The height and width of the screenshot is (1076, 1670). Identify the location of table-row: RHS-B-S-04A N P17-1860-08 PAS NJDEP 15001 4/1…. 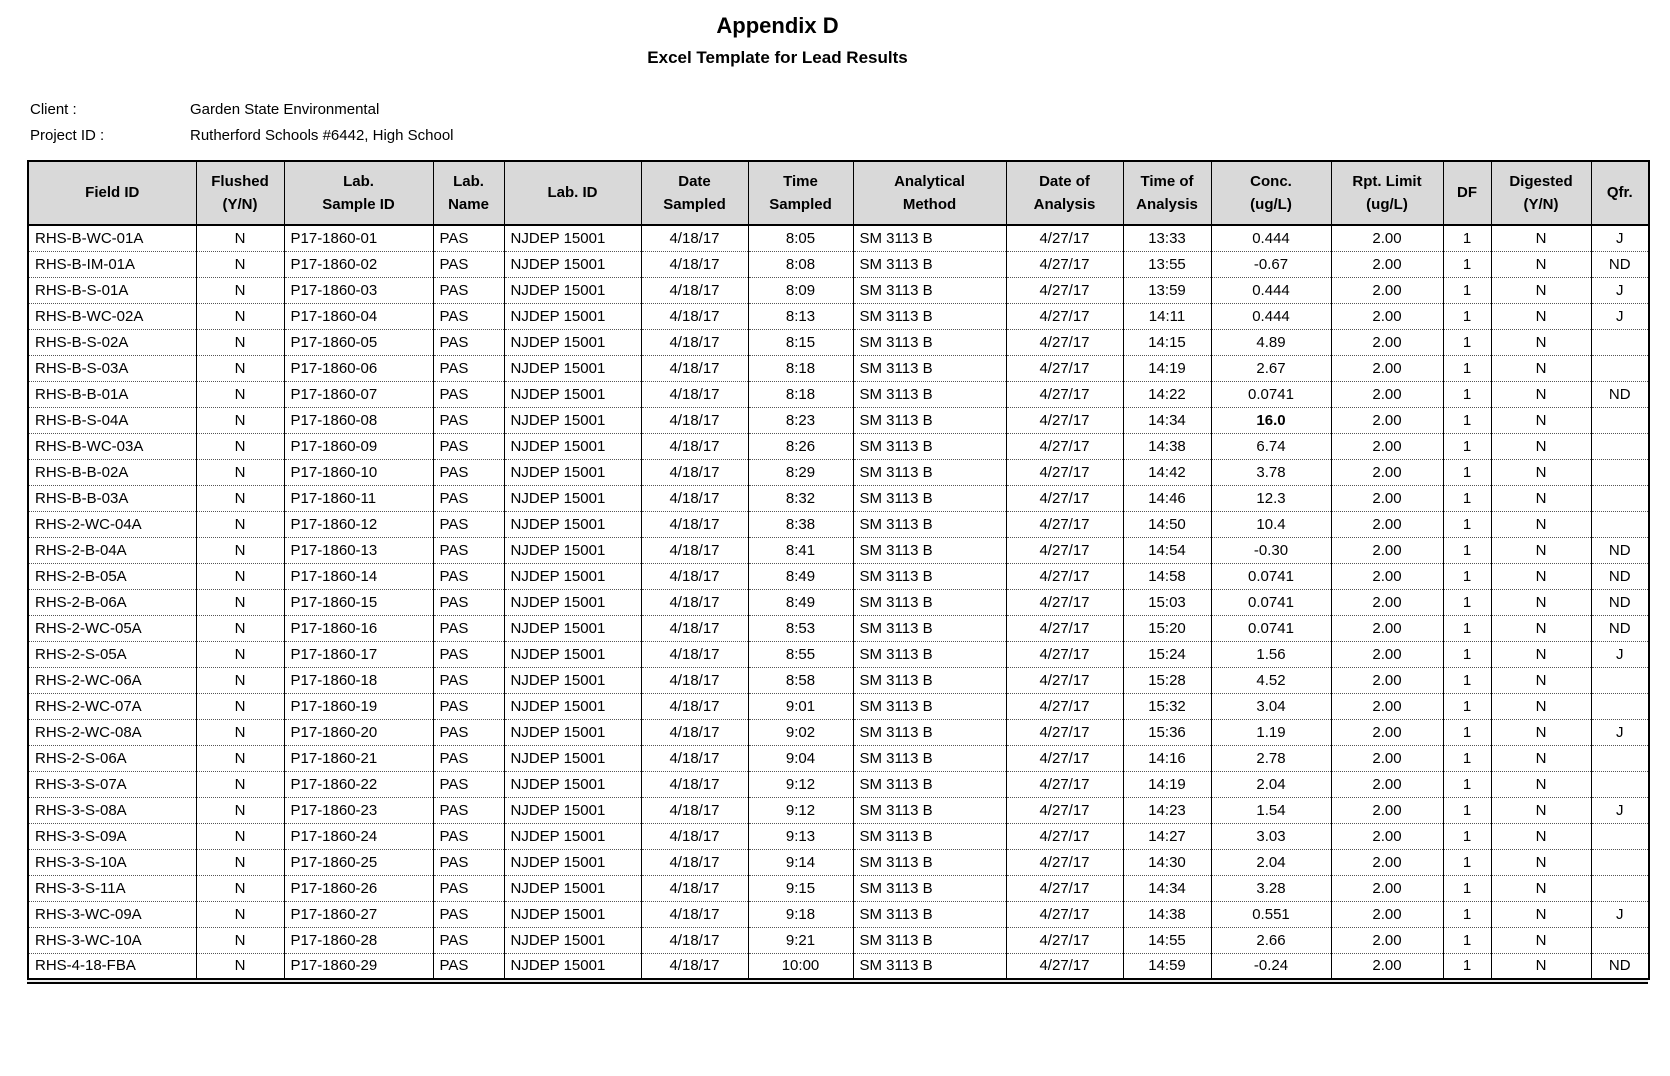
(838, 419).